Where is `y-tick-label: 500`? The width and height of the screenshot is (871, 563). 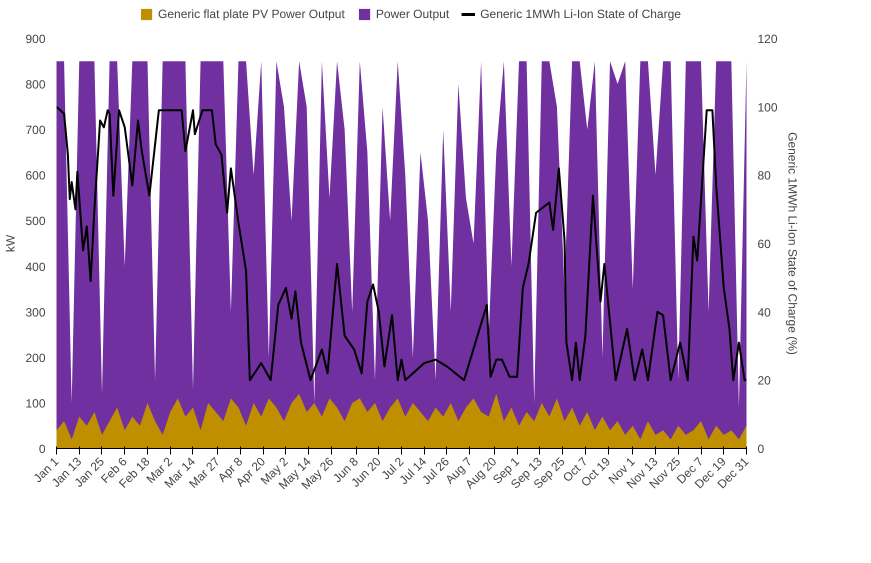 y-tick-label: 500 is located at coordinates (35, 221).